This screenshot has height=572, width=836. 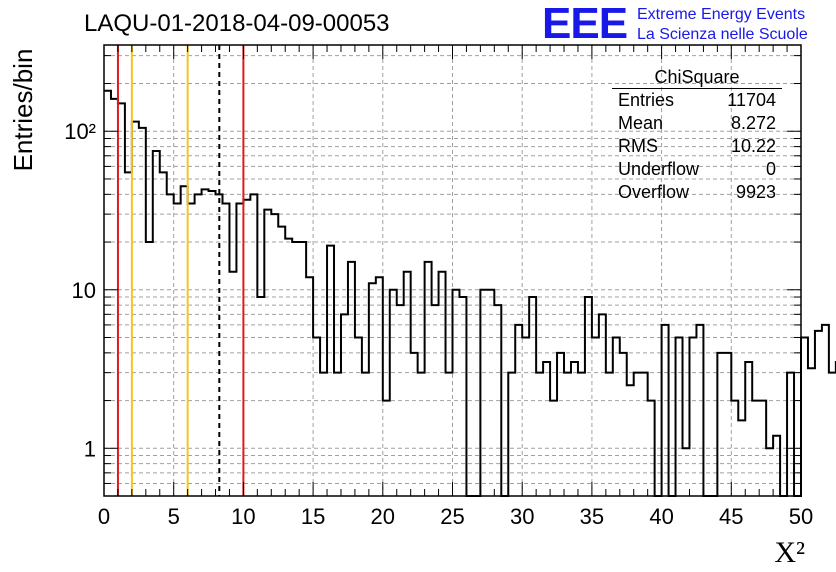 What do you see at coordinates (23, 110) in the screenshot?
I see `y-axis-title: Entries/bin` at bounding box center [23, 110].